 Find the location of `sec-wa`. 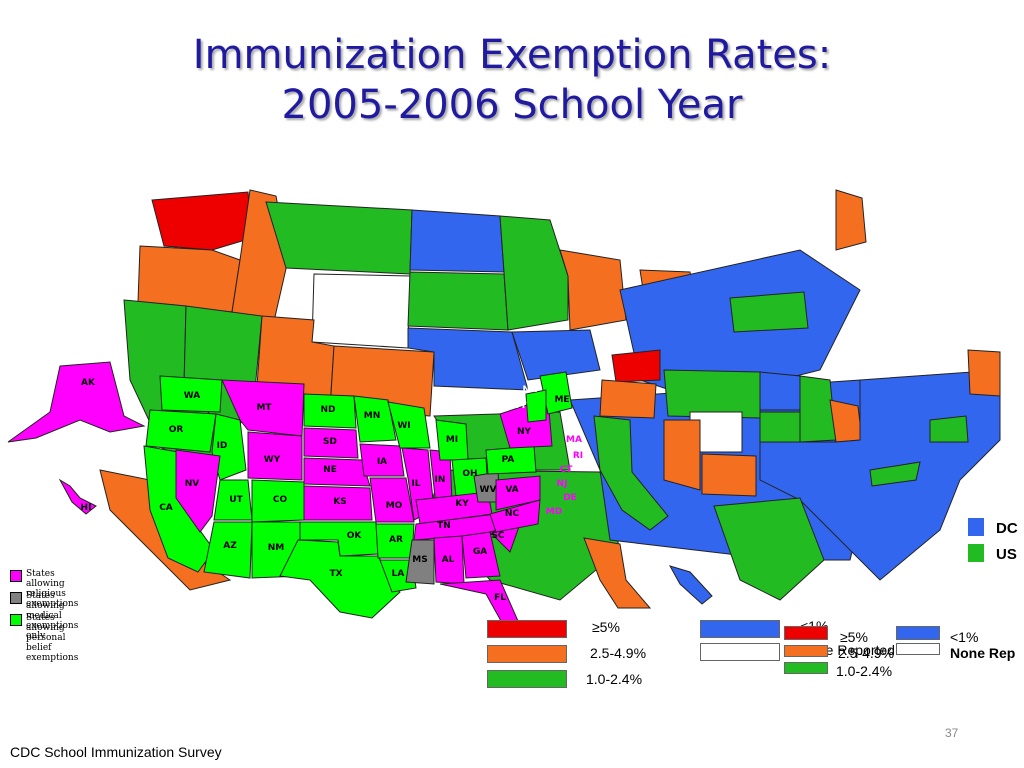

sec-wa is located at coordinates (636, 366).